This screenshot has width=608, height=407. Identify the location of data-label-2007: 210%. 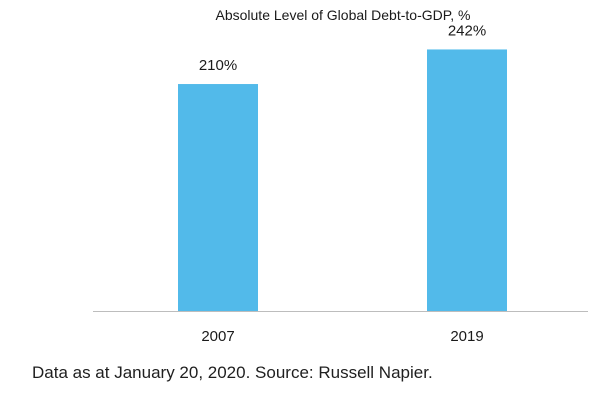
(218, 65).